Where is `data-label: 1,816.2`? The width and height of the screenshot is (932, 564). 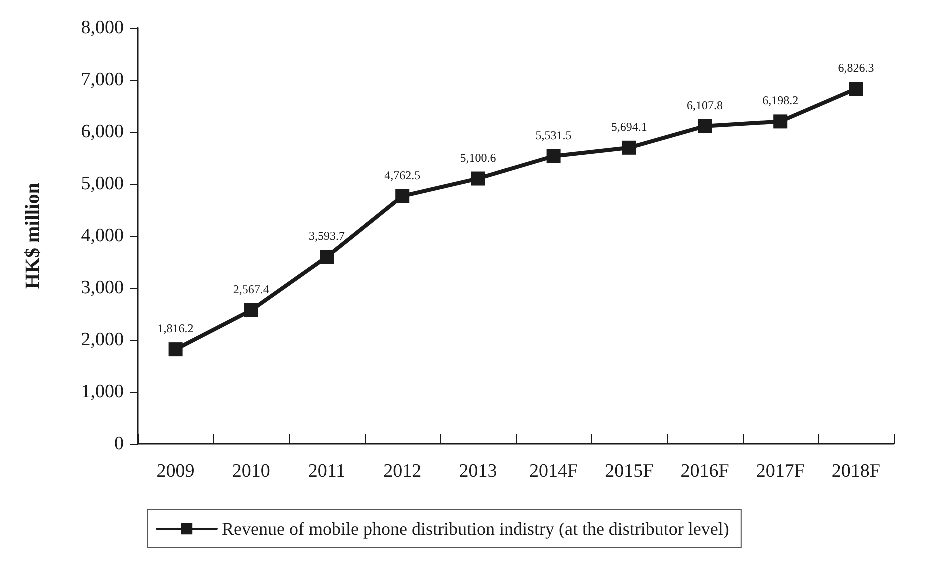
data-label: 1,816.2 is located at coordinates (176, 329).